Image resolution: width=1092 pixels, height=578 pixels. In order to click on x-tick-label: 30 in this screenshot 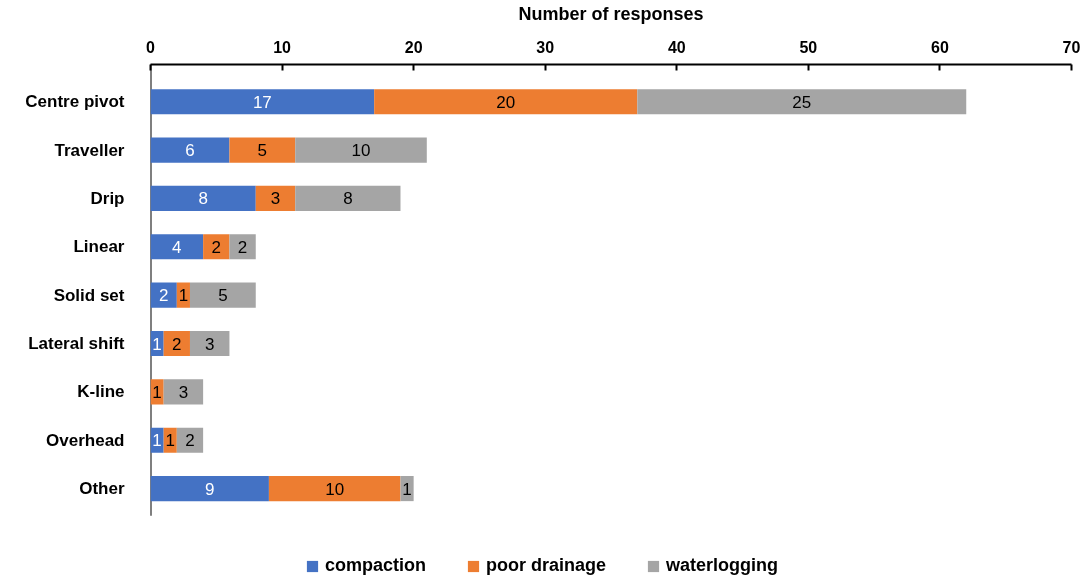, I will do `click(545, 47)`.